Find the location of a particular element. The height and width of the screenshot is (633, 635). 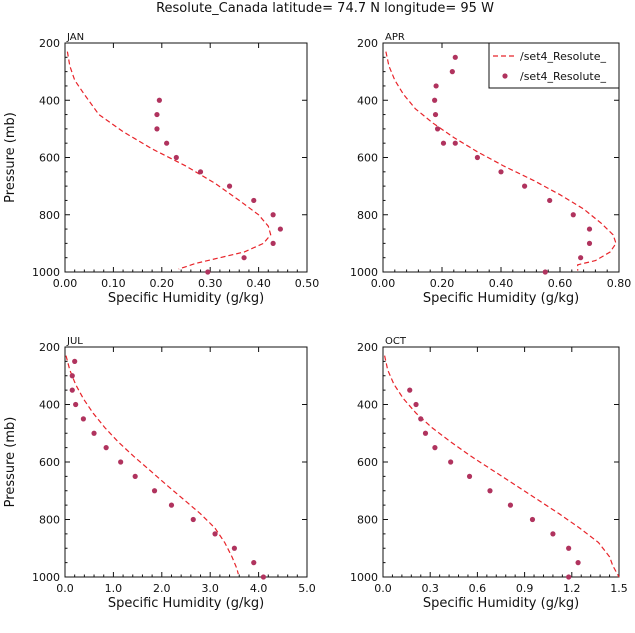

legend-box is located at coordinates (554, 65).